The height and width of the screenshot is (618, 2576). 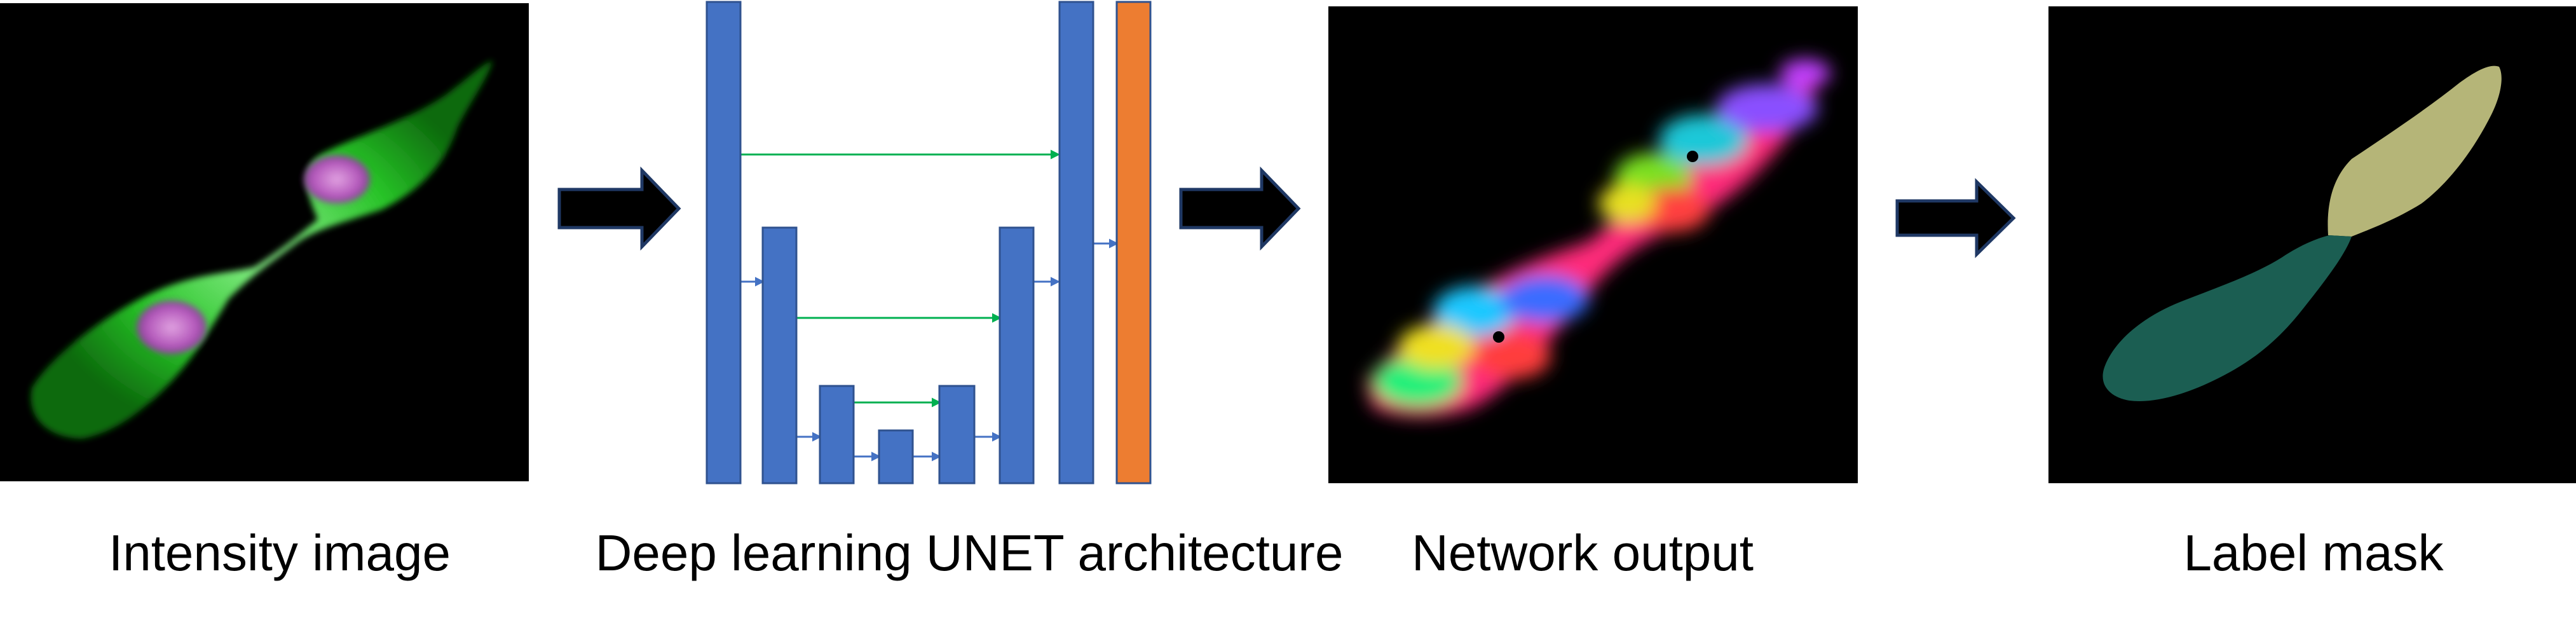 What do you see at coordinates (896, 456) in the screenshot?
I see `unet-bottleneck-block` at bounding box center [896, 456].